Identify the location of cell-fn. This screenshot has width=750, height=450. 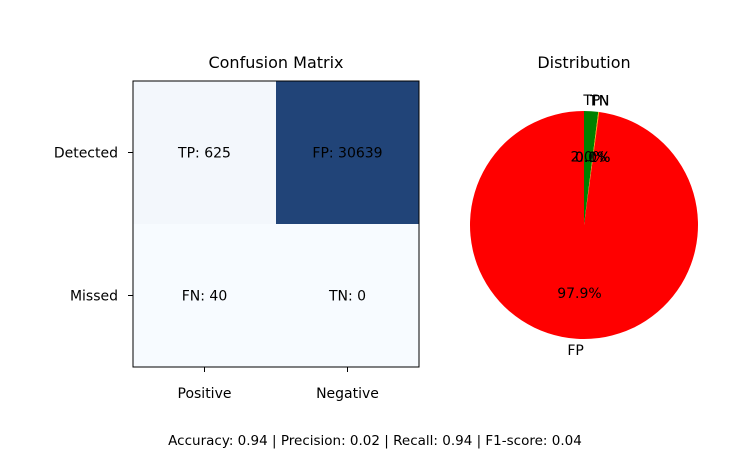
(204, 295).